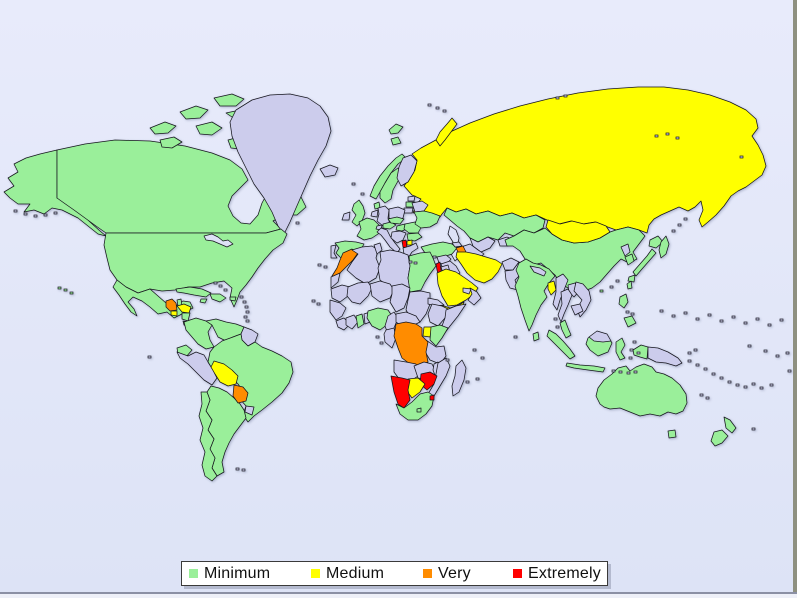 This screenshot has height=598, width=797. I want to click on region-guatemala, so click(171, 305).